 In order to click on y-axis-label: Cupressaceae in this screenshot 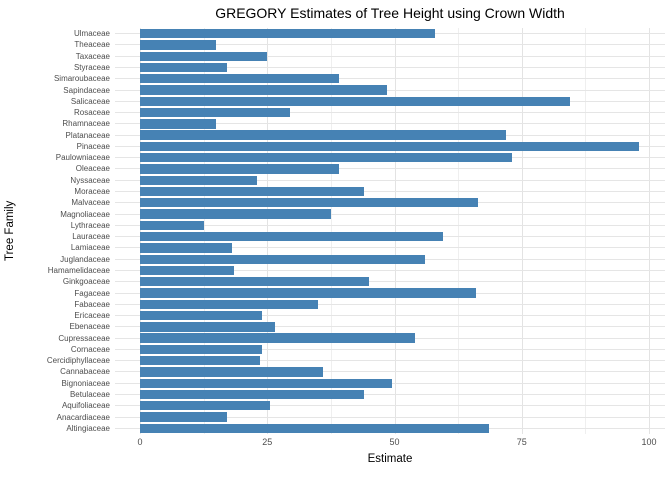, I will do `click(84, 338)`.